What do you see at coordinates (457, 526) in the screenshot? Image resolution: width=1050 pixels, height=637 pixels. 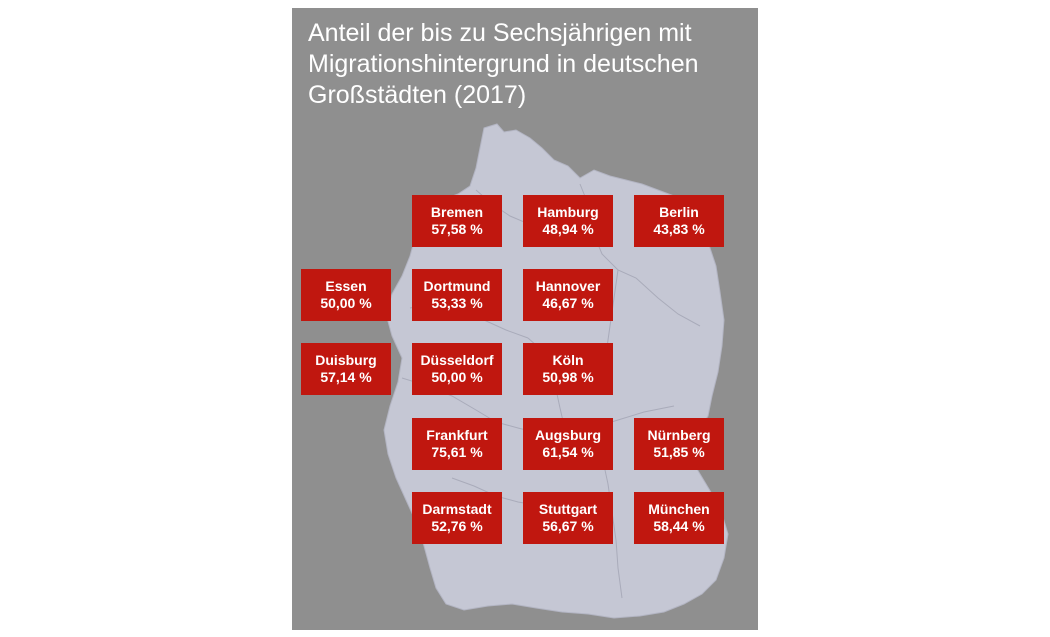 I see `city-value: 52,76 %` at bounding box center [457, 526].